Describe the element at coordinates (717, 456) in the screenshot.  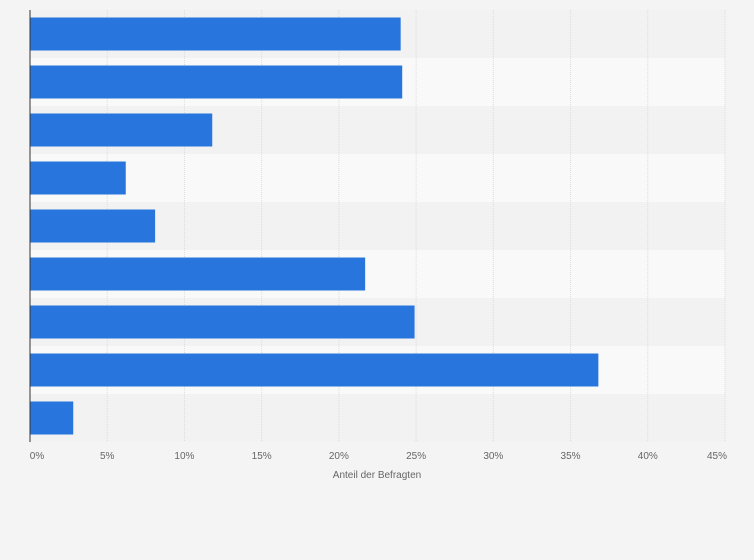
I see `x-tick-label: 45%` at that location.